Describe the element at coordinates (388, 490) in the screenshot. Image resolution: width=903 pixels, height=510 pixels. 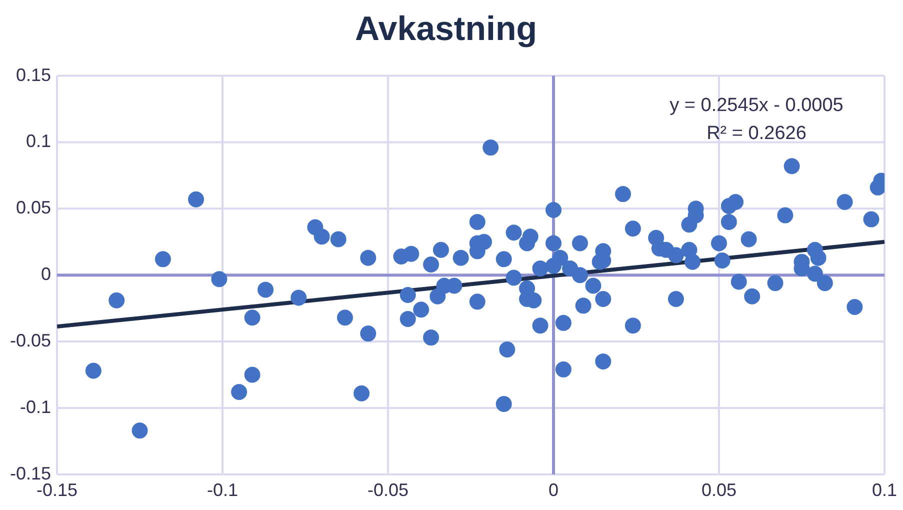
I see `x-tick-label: -0.05` at that location.